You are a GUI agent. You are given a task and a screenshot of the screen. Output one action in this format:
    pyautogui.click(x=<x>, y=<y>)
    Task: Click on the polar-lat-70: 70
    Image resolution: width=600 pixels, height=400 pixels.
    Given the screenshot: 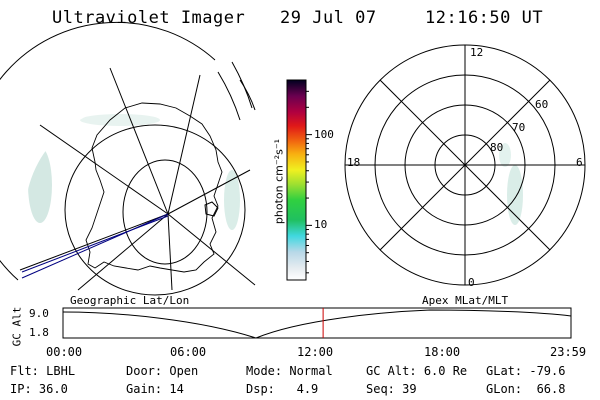 What is the action you would take?
    pyautogui.click(x=519, y=127)
    